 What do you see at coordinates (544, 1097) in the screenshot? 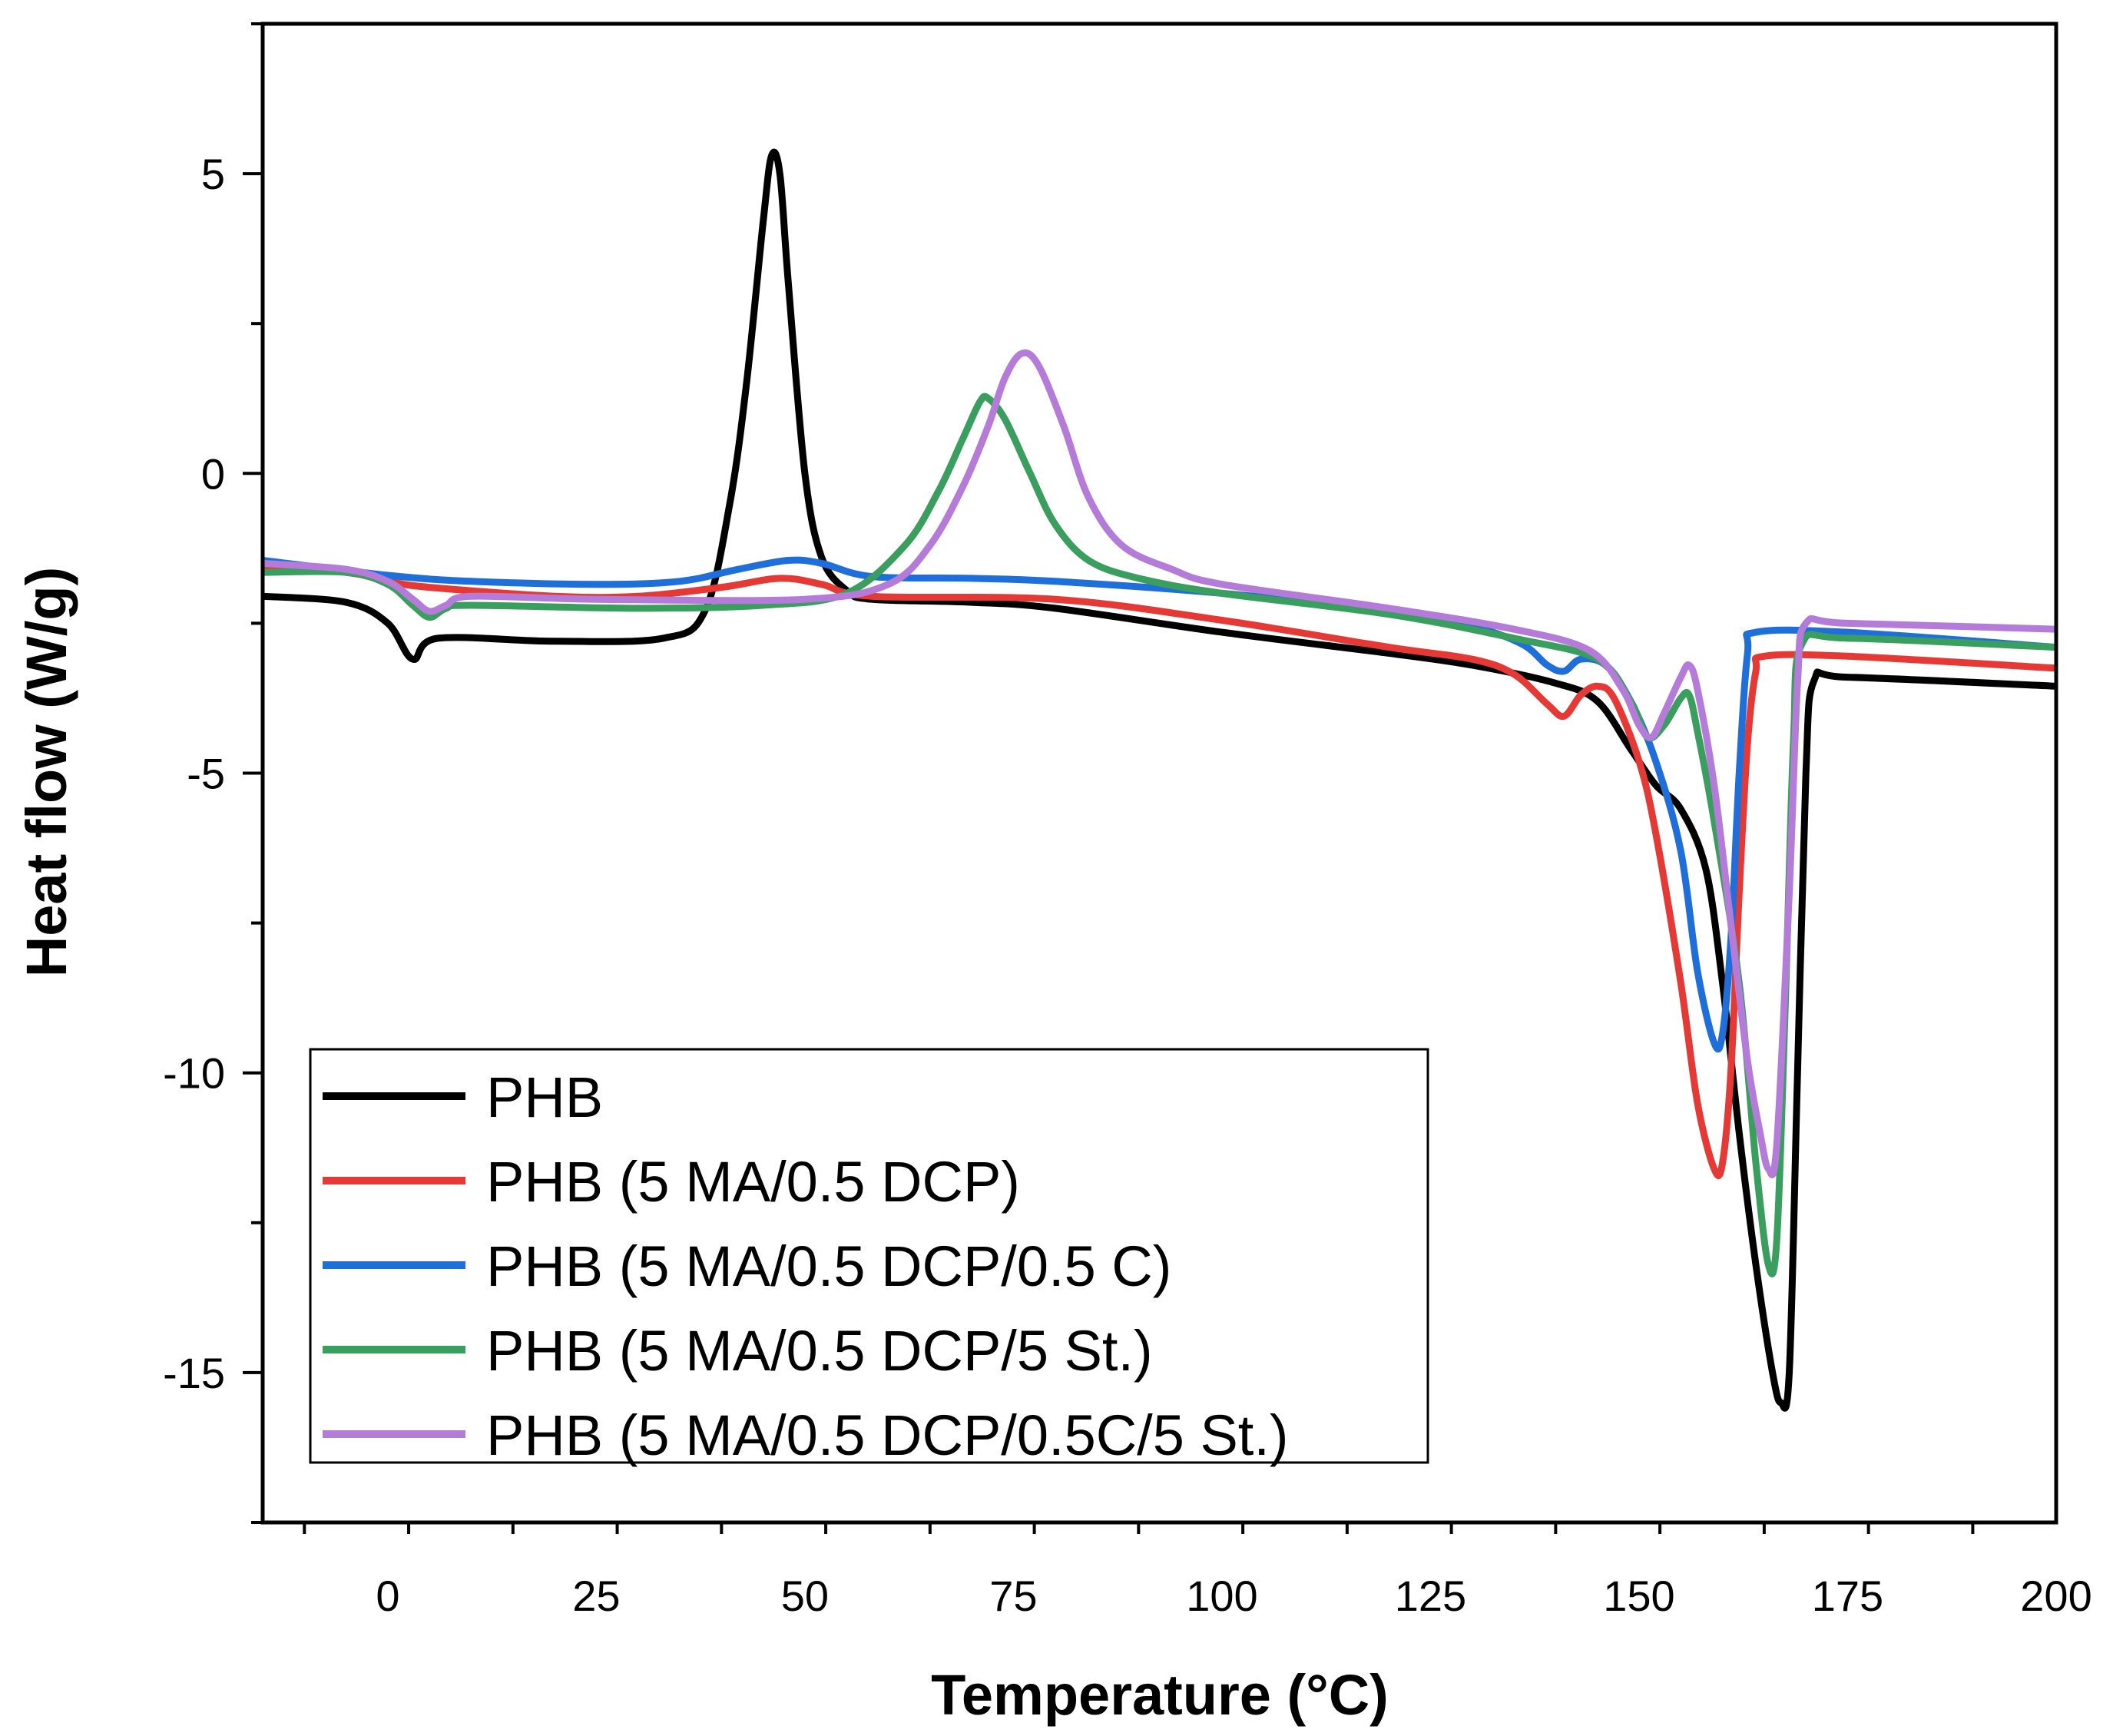
I see `legend-label: PHB` at bounding box center [544, 1097].